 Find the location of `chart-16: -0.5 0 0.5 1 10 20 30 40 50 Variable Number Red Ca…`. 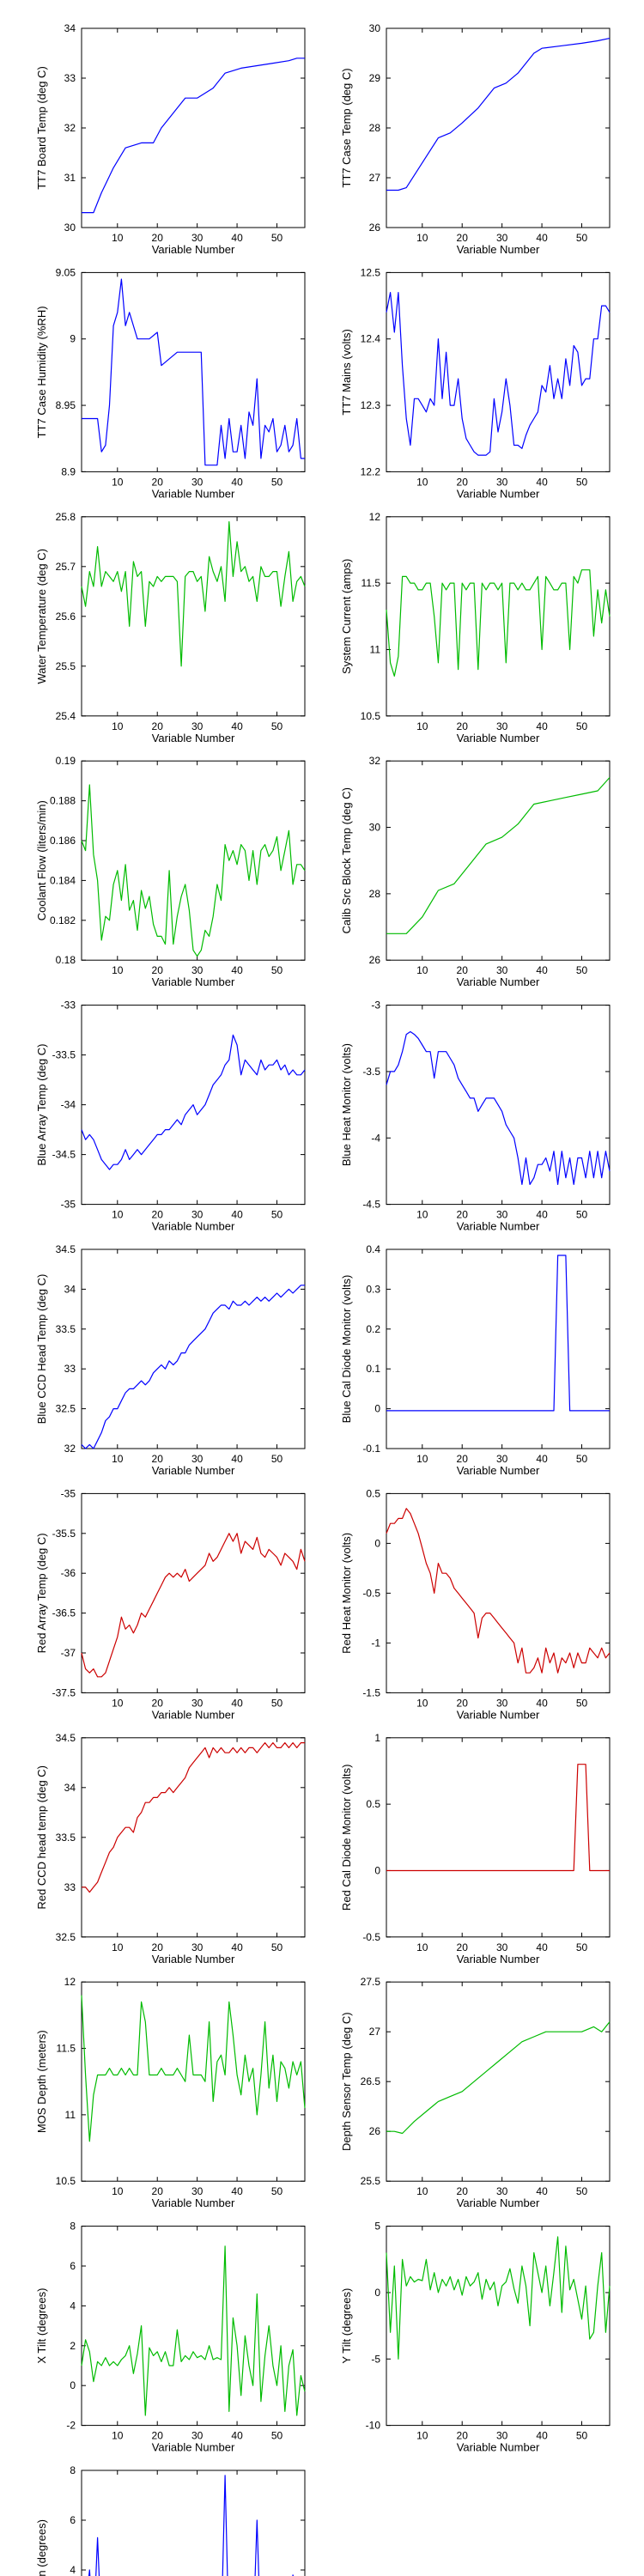

chart-16: -0.5 0 0.5 1 10 20 30 40 50 Variable Number Red Ca… is located at coordinates (475, 1849).